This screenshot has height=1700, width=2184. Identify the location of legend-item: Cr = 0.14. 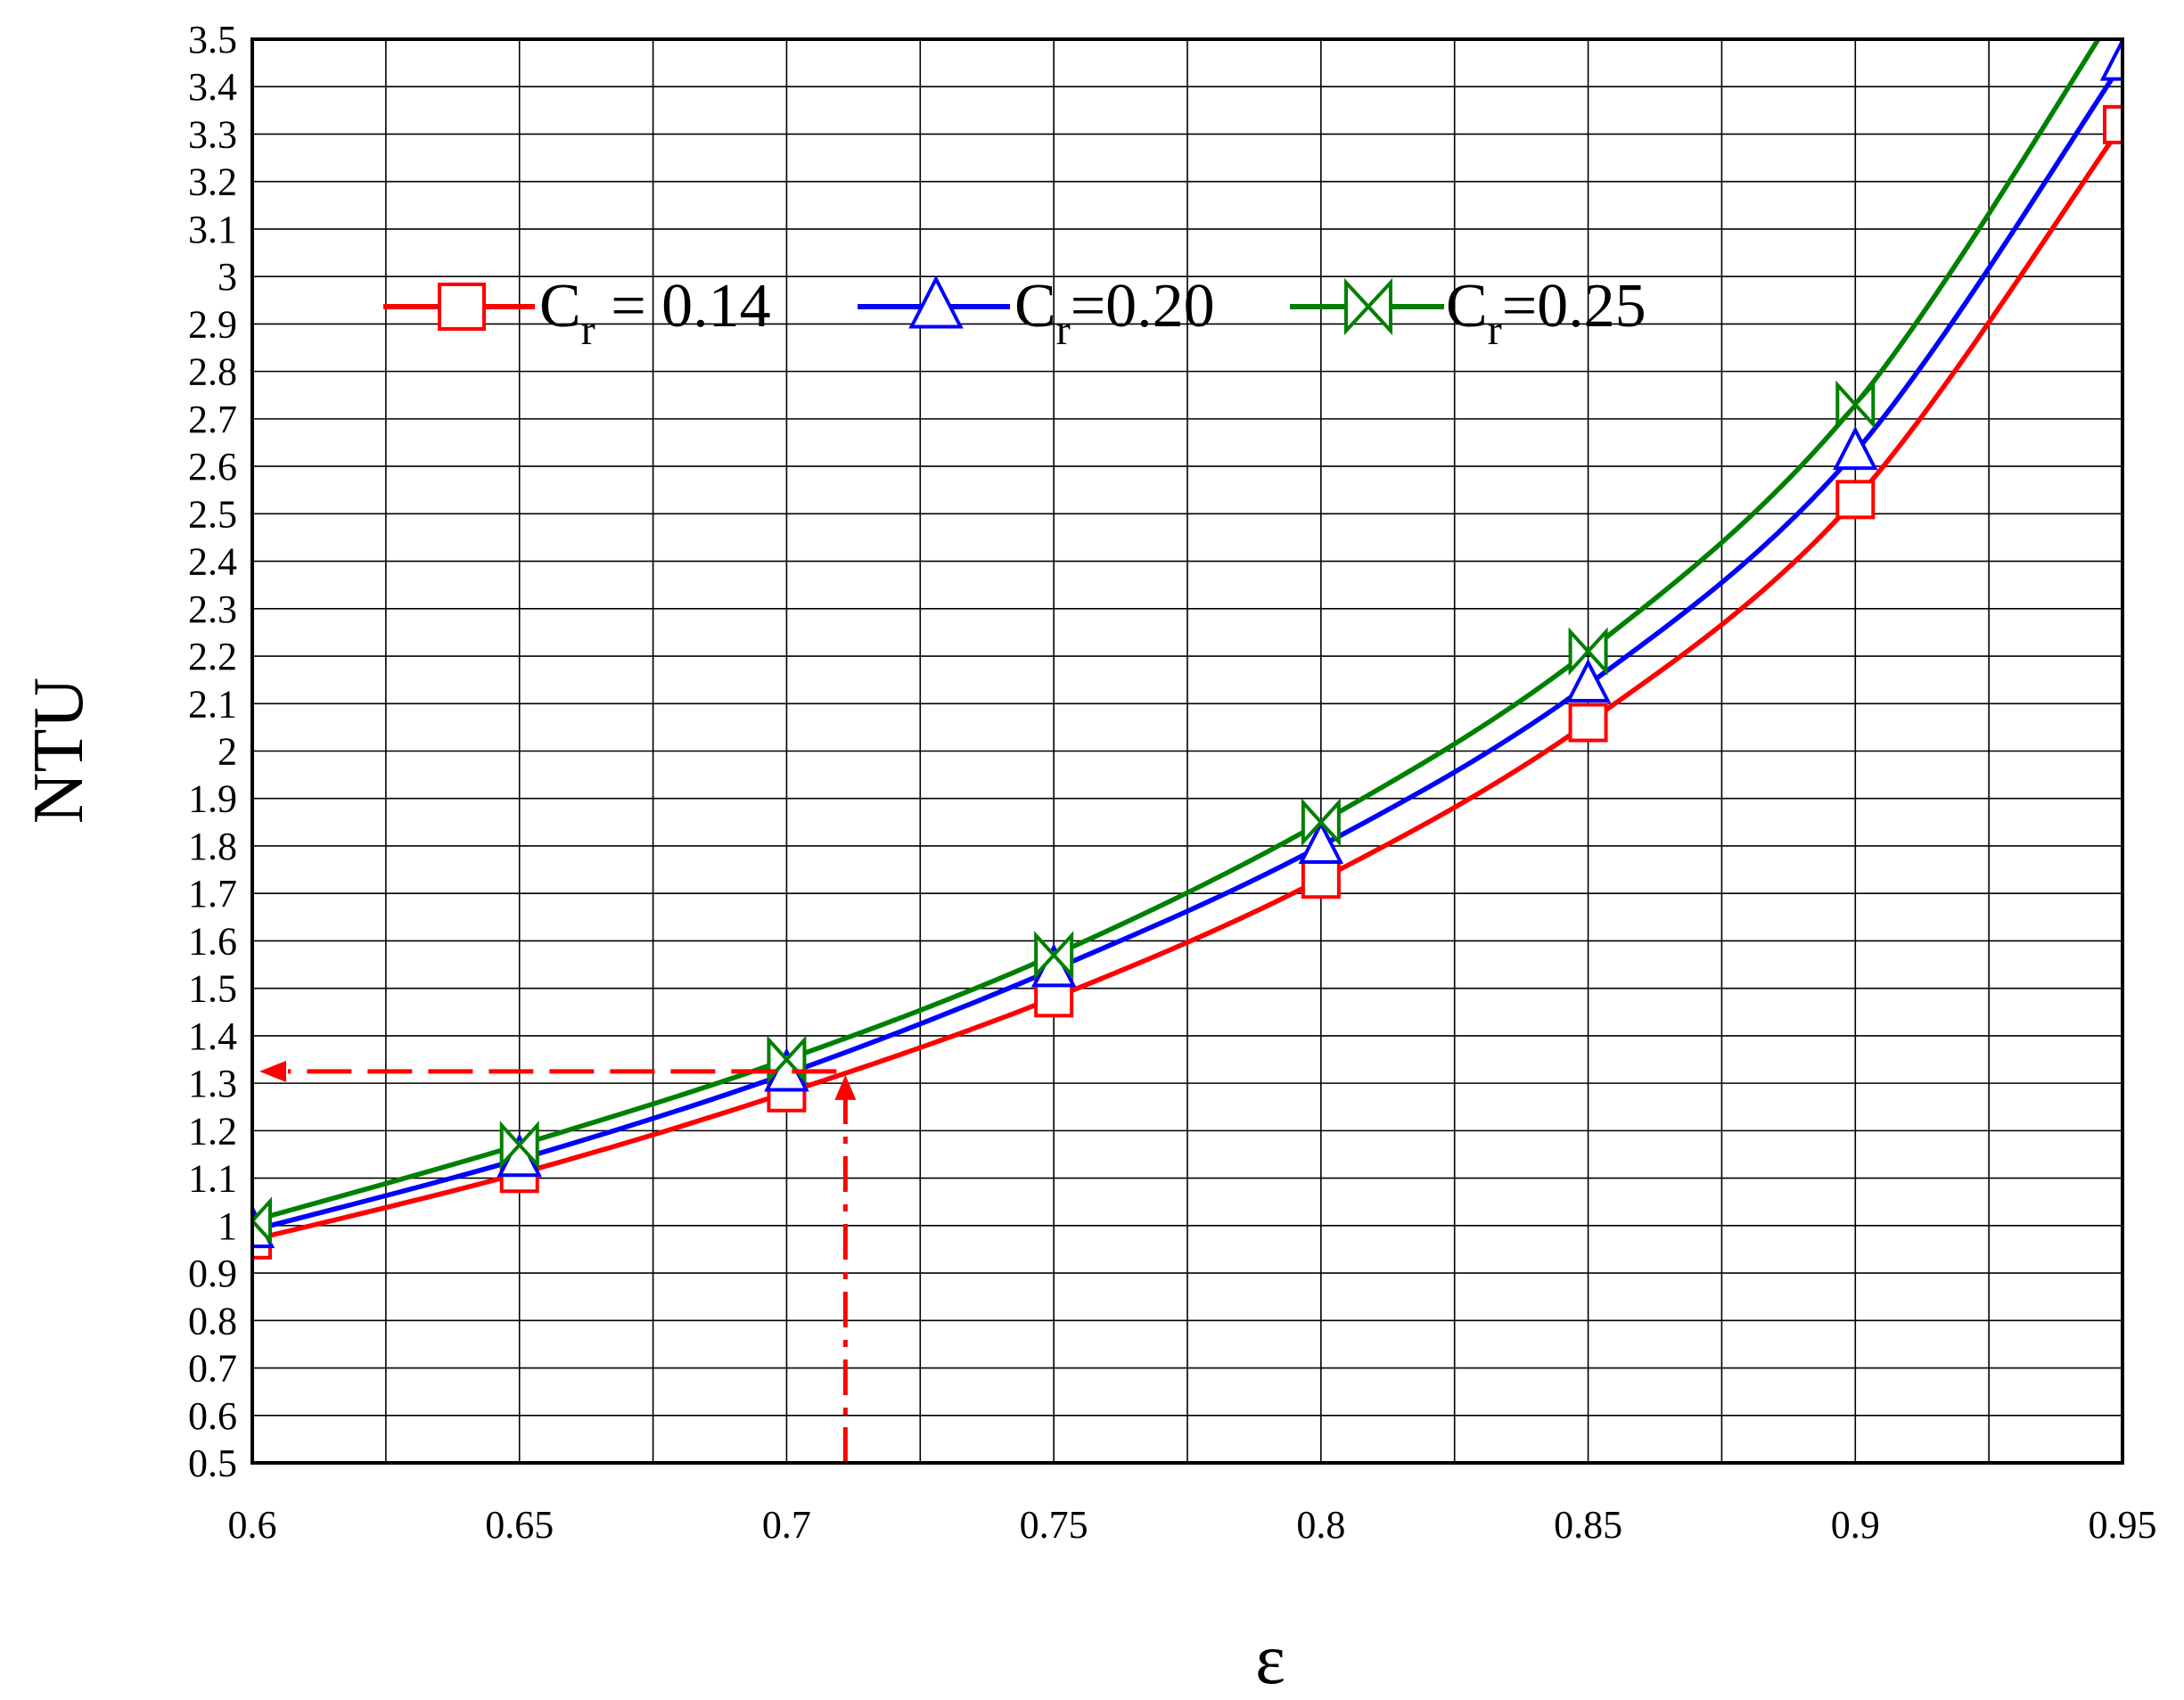
(577, 313).